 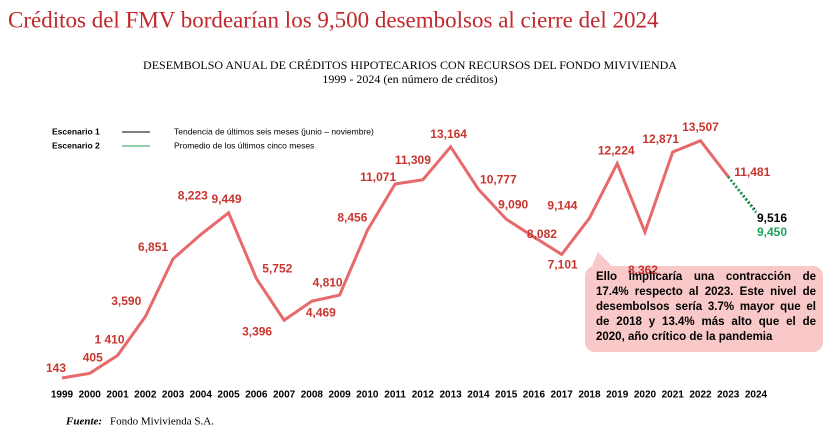 What do you see at coordinates (162, 422) in the screenshot?
I see `source: Fondo Mivivienda S.A.` at bounding box center [162, 422].